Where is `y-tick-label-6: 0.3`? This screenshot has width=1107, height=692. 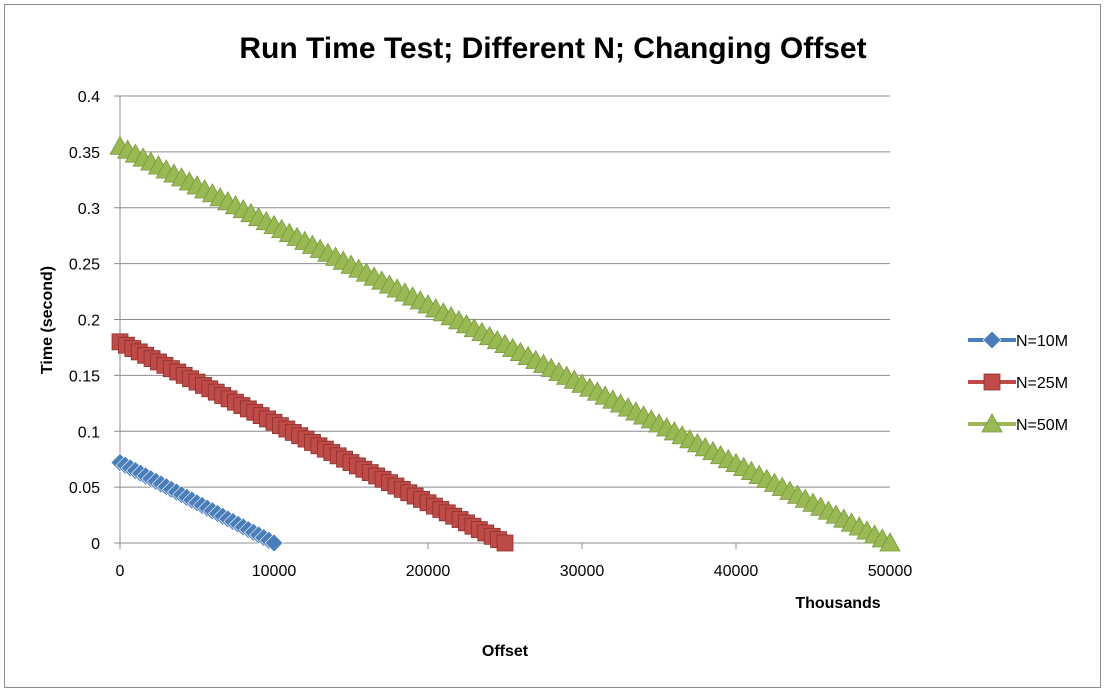
y-tick-label-6: 0.3 is located at coordinates (89, 209).